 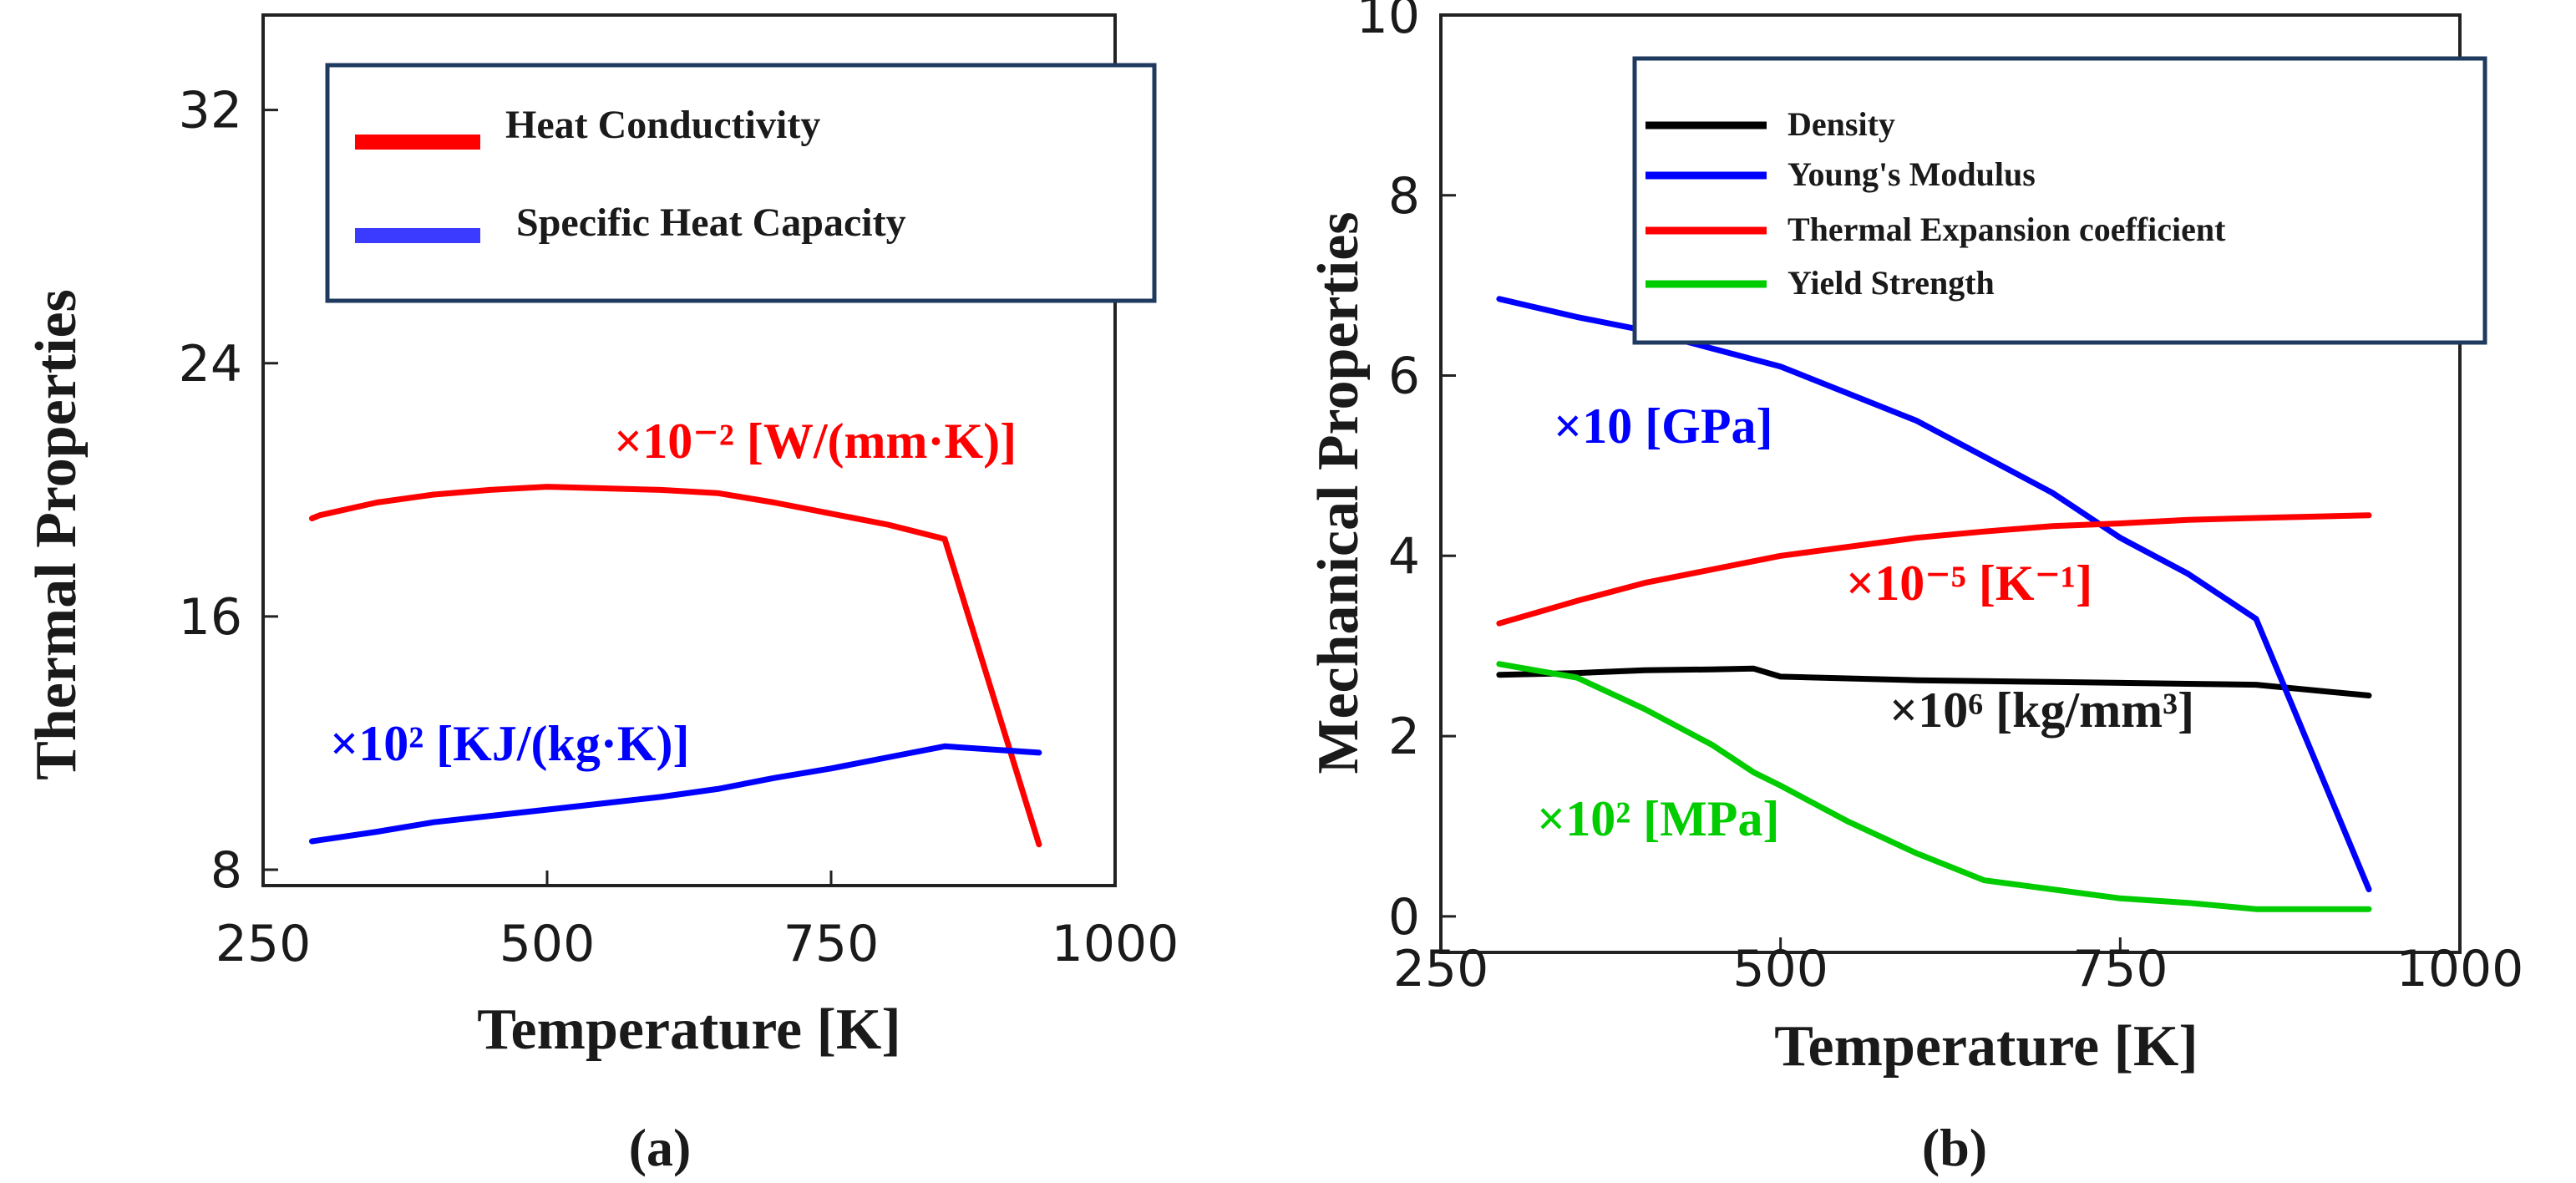 I want to click on legend-label-youngs-modulus: Young's Modulus, so click(x=1911, y=174).